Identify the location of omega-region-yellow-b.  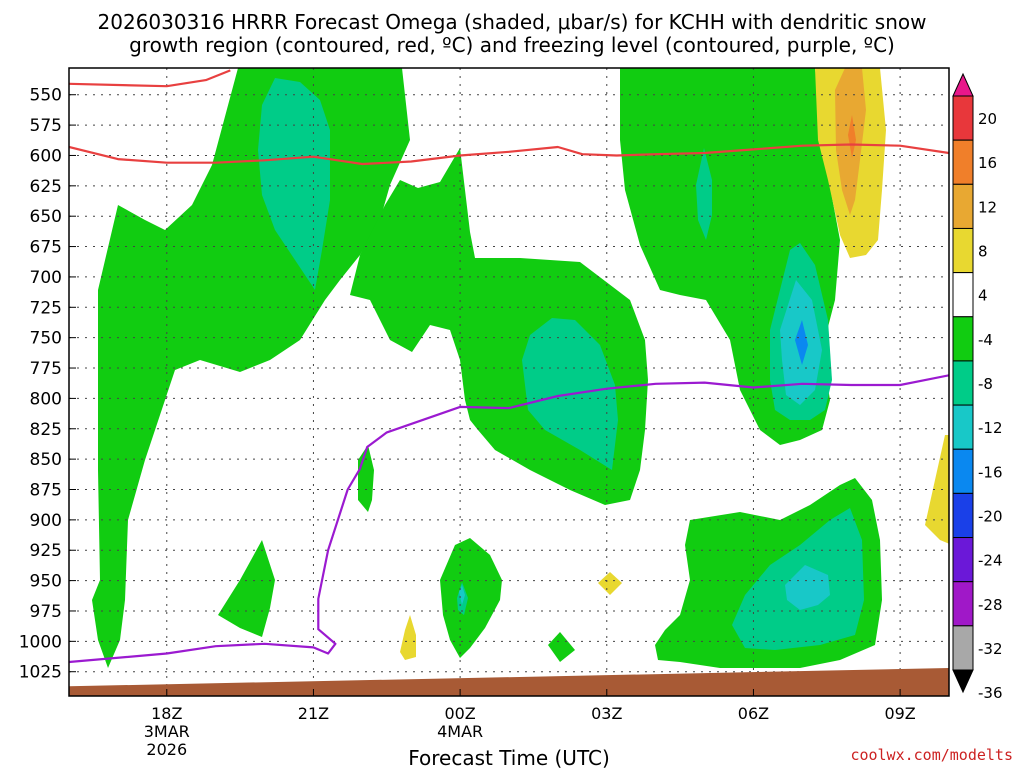
(937, 489).